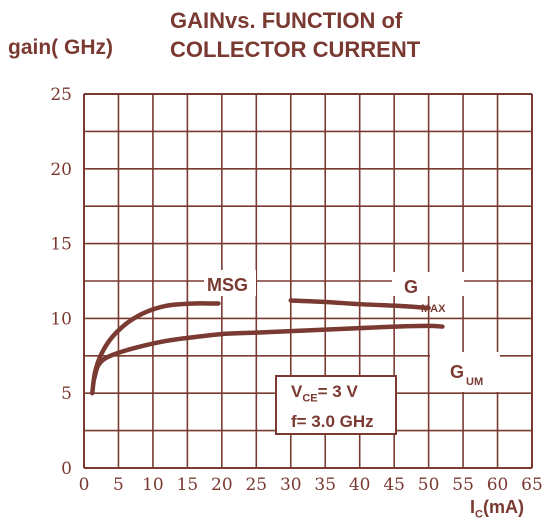 The width and height of the screenshot is (549, 523). I want to click on gum-label-main: G, so click(457, 372).